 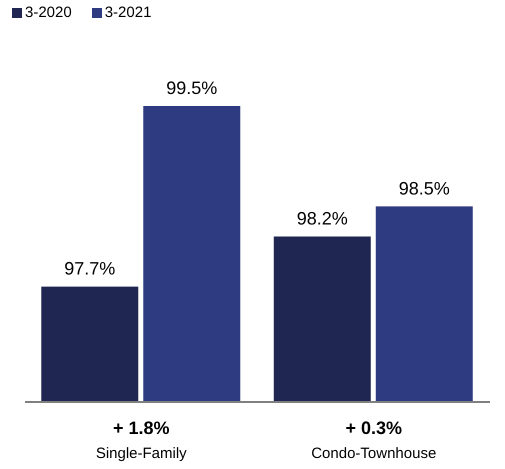 What do you see at coordinates (373, 453) in the screenshot?
I see `x-tick-label: Condo-Townhouse` at bounding box center [373, 453].